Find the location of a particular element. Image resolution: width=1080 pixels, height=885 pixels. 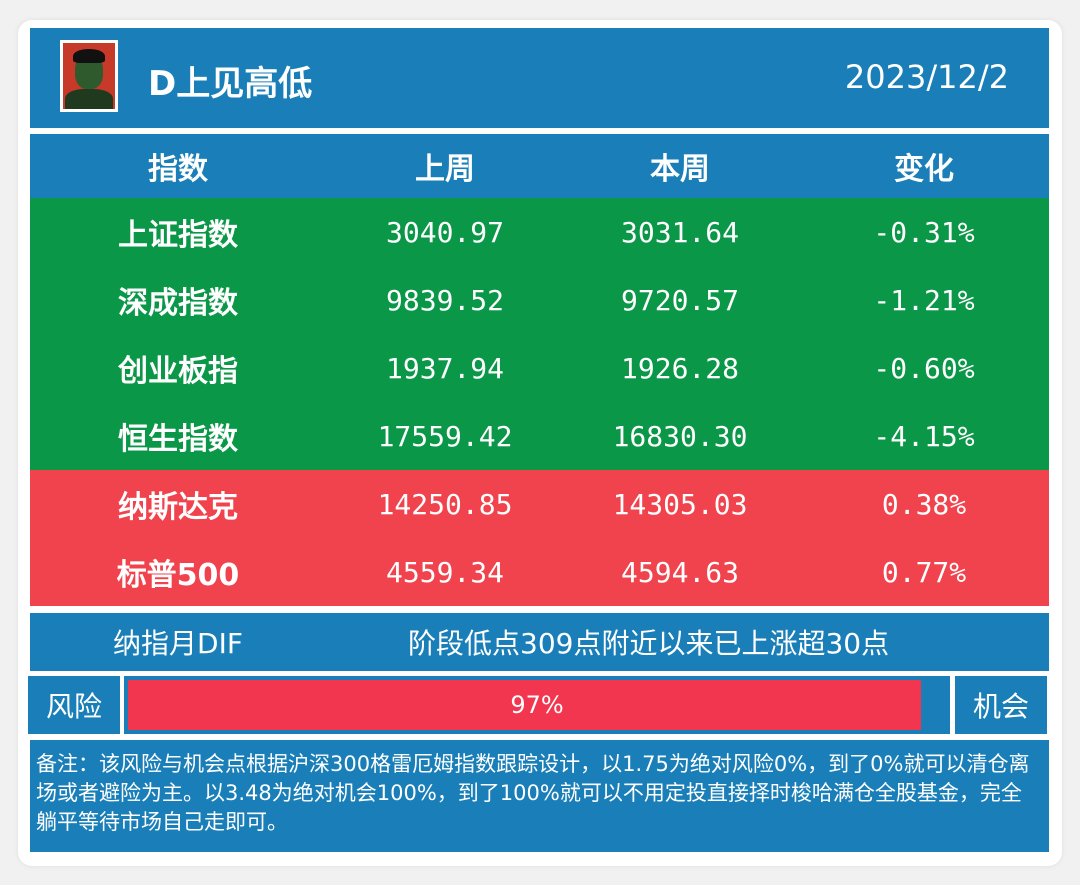

this-week-value: 4594.63 is located at coordinates (680, 572).